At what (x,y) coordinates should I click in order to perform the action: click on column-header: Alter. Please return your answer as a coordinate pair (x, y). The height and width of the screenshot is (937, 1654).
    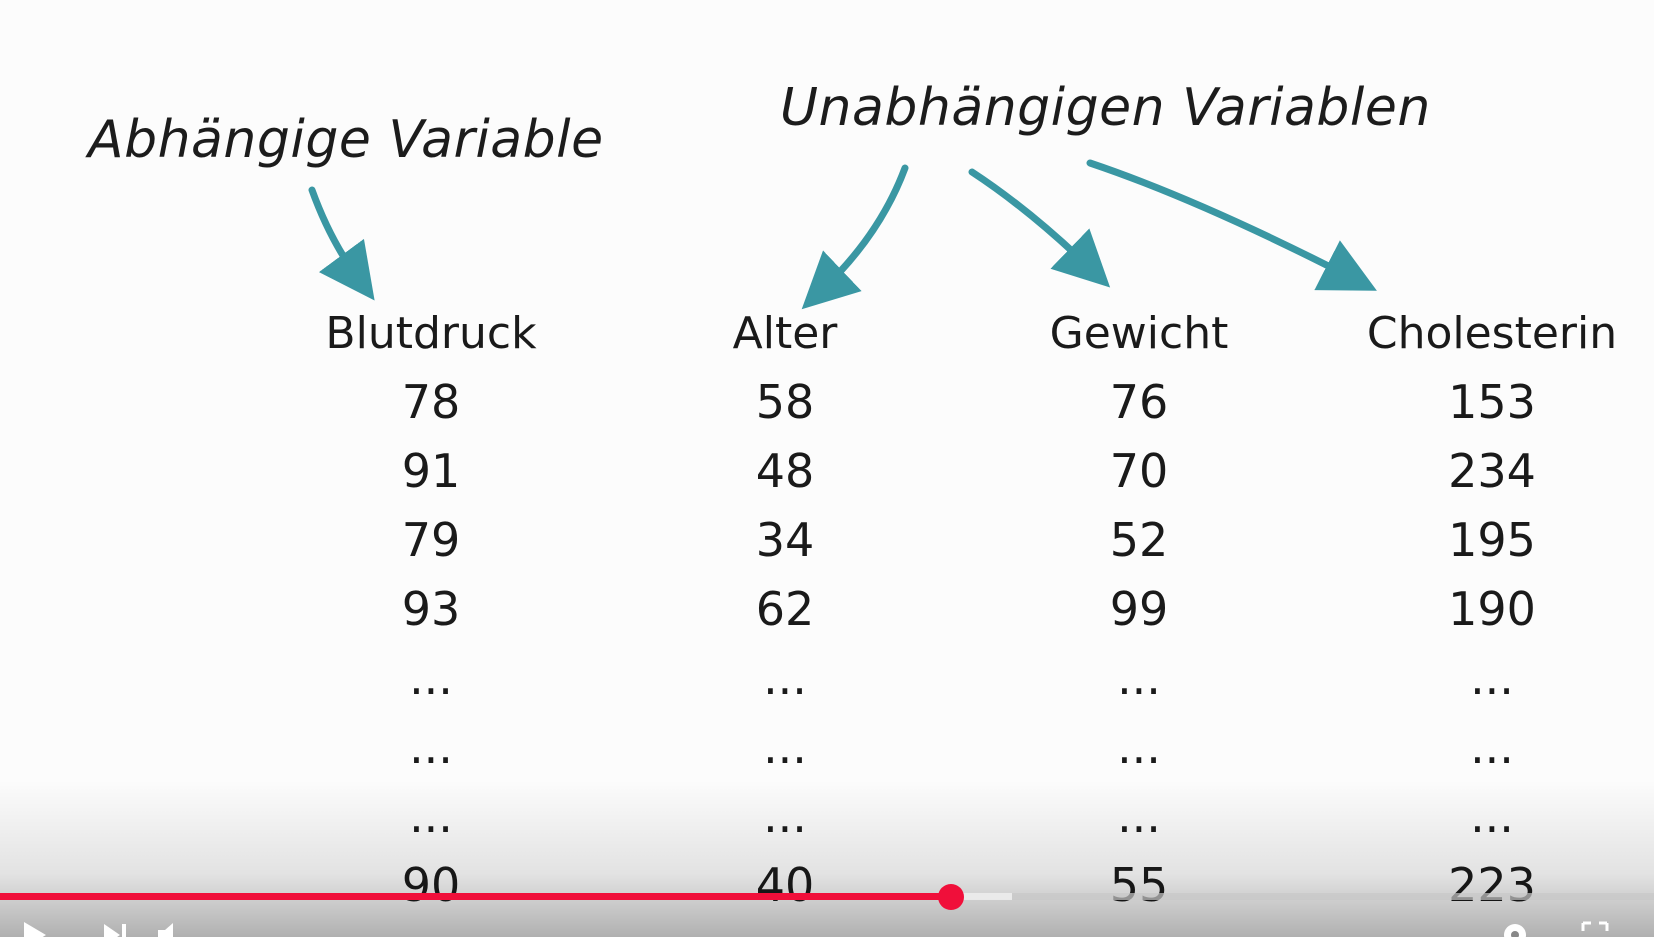
    Looking at the image, I should click on (785, 333).